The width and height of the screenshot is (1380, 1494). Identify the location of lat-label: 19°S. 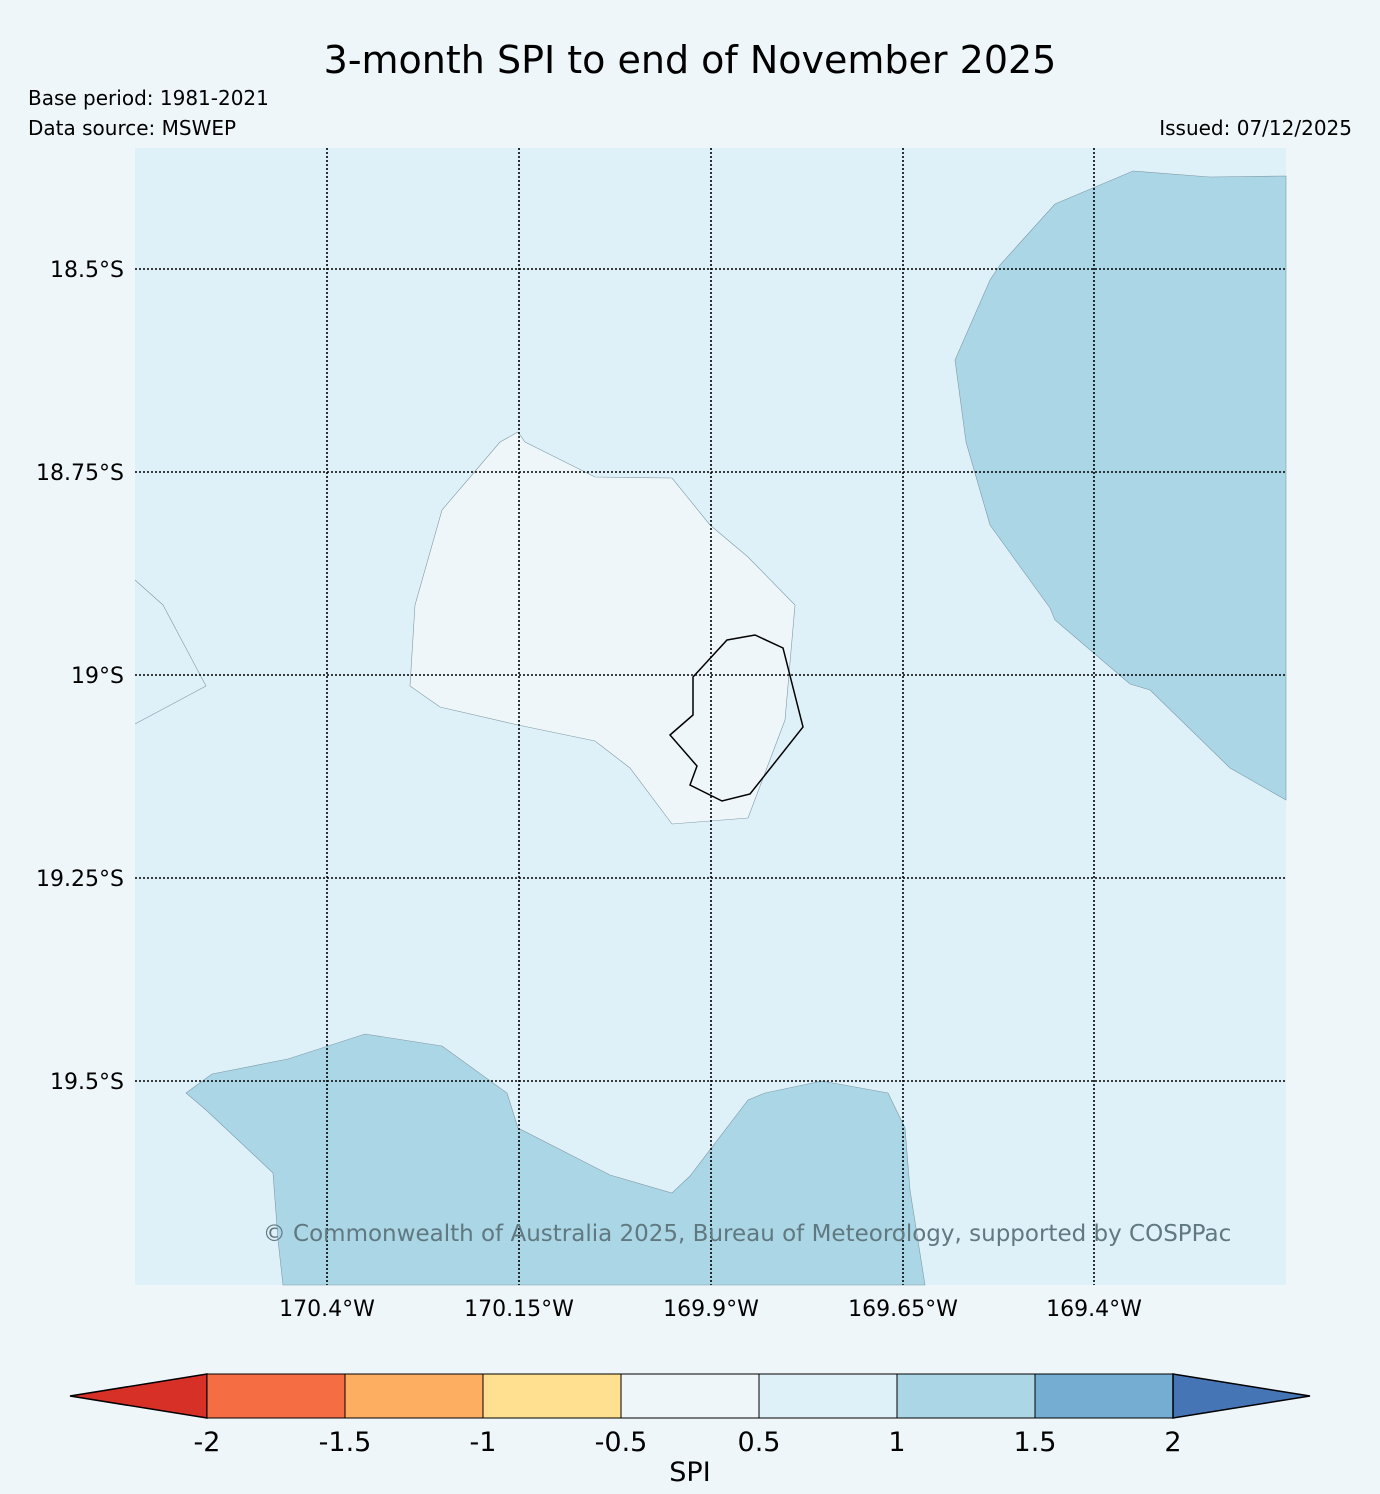
(97, 676).